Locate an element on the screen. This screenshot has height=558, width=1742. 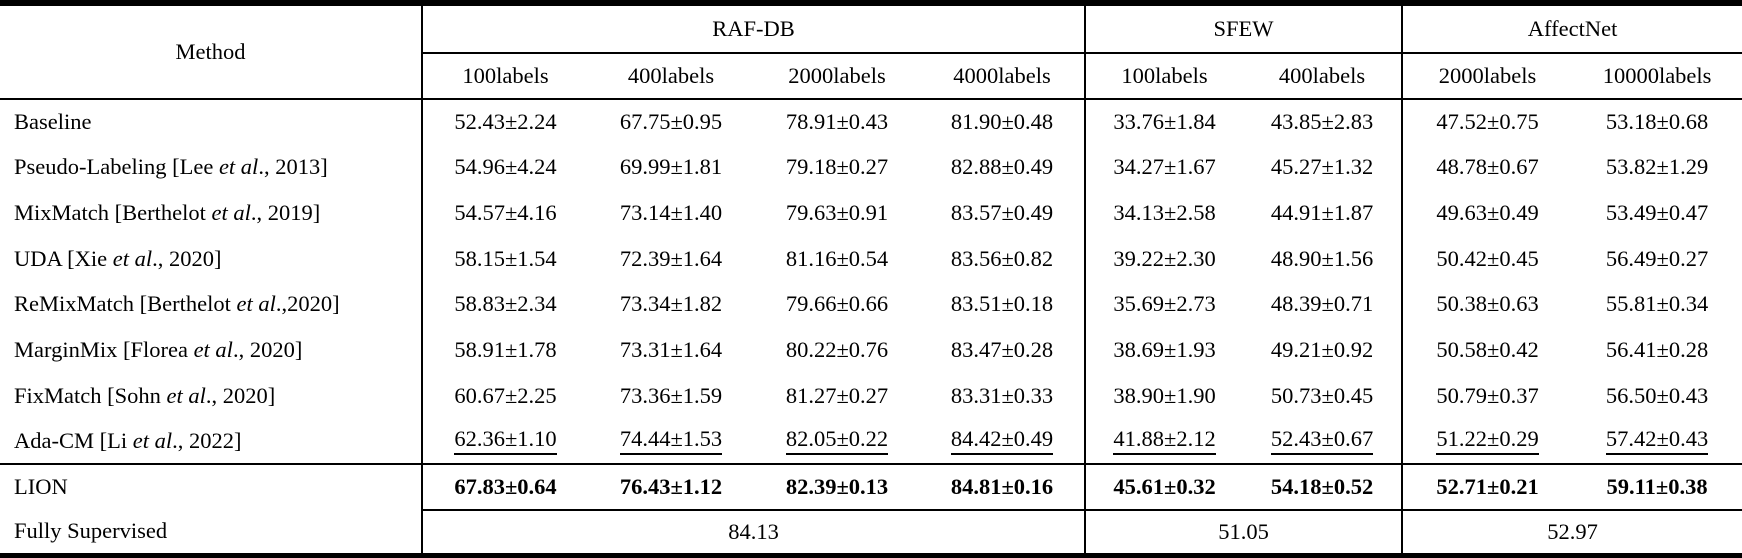
score-cell: 83.47±0.28 is located at coordinates (1002, 350).